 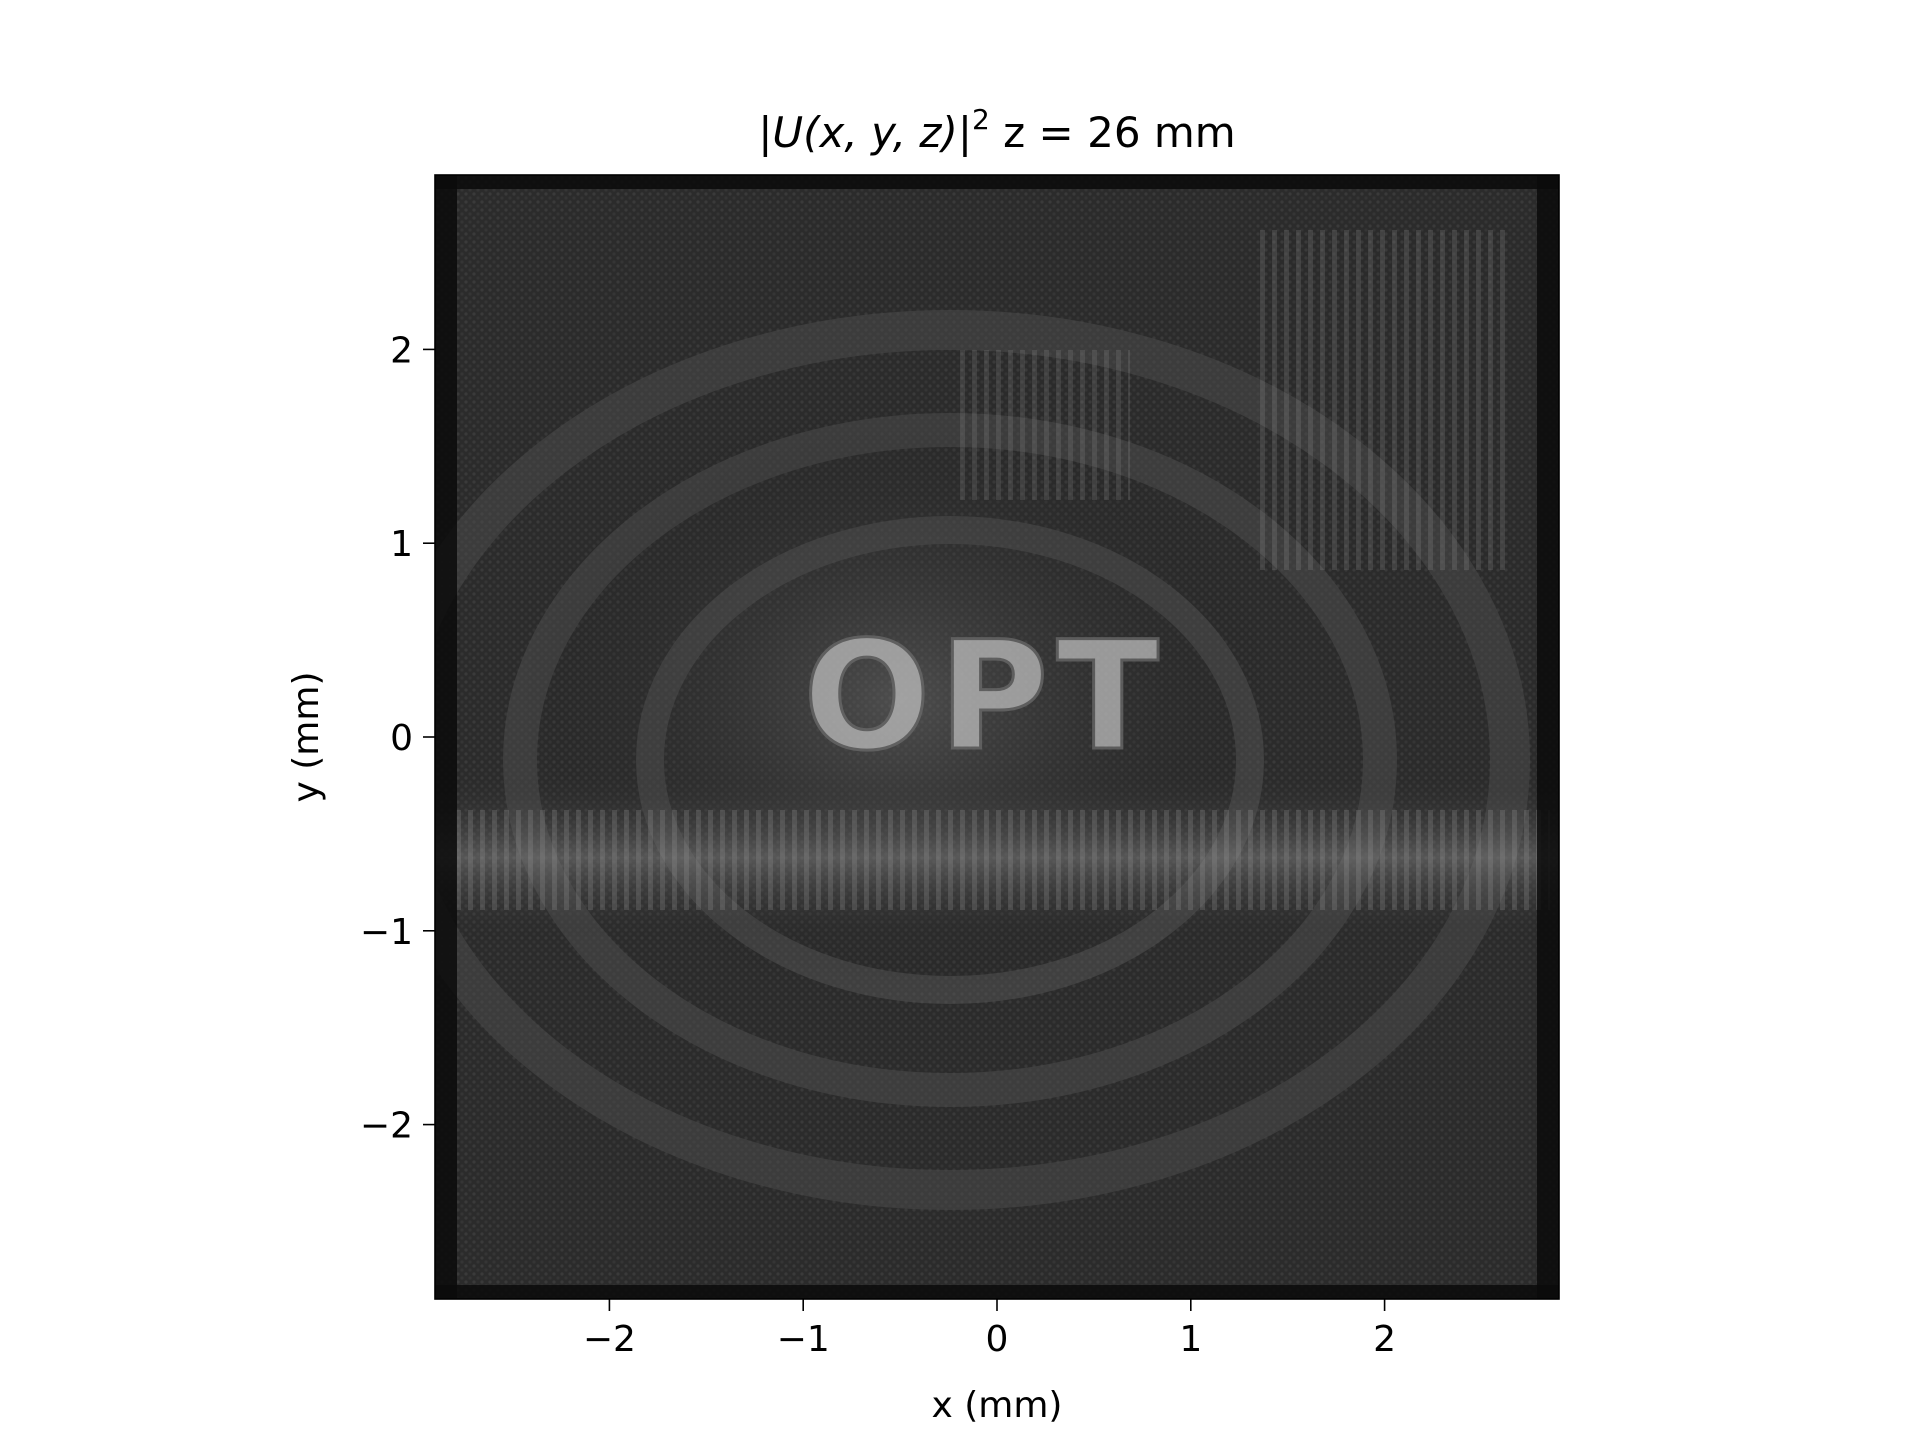 I want to click on edge-bottom, so click(x=997, y=1292).